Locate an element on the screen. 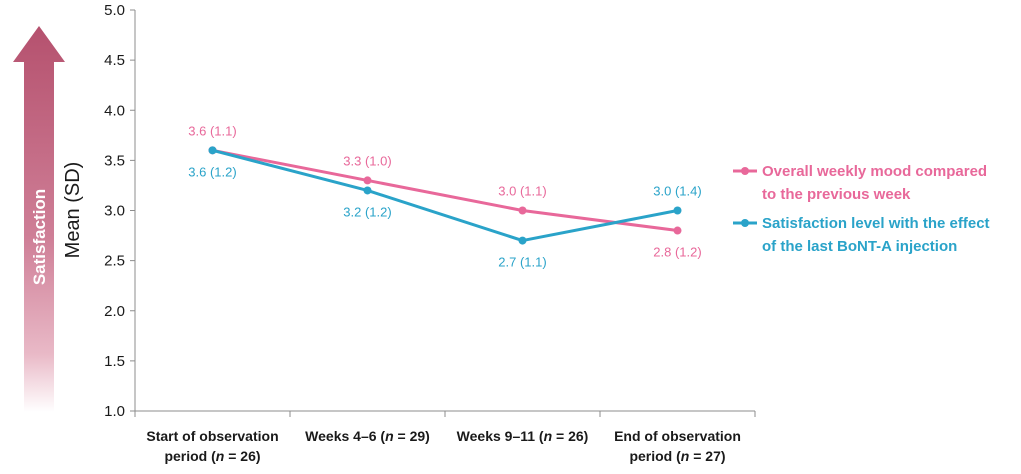 Image resolution: width=1021 pixels, height=474 pixels. x-tick-label: End of observation period (n = 27) is located at coordinates (677, 446).